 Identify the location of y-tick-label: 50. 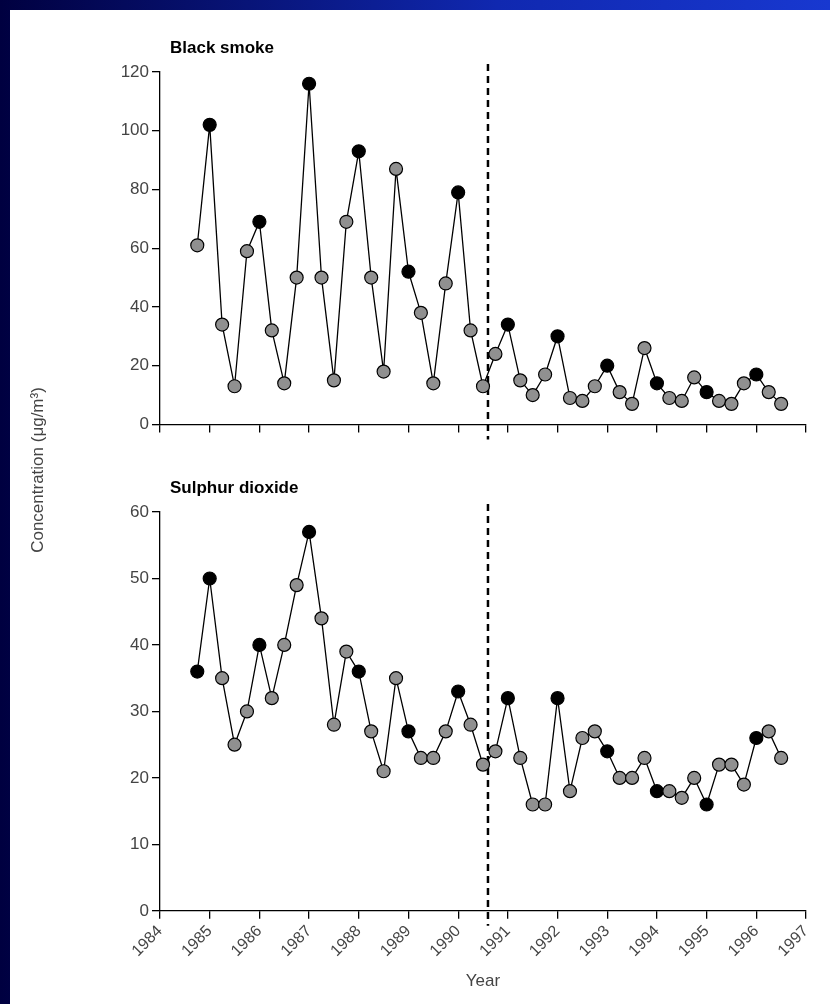
(139, 578).